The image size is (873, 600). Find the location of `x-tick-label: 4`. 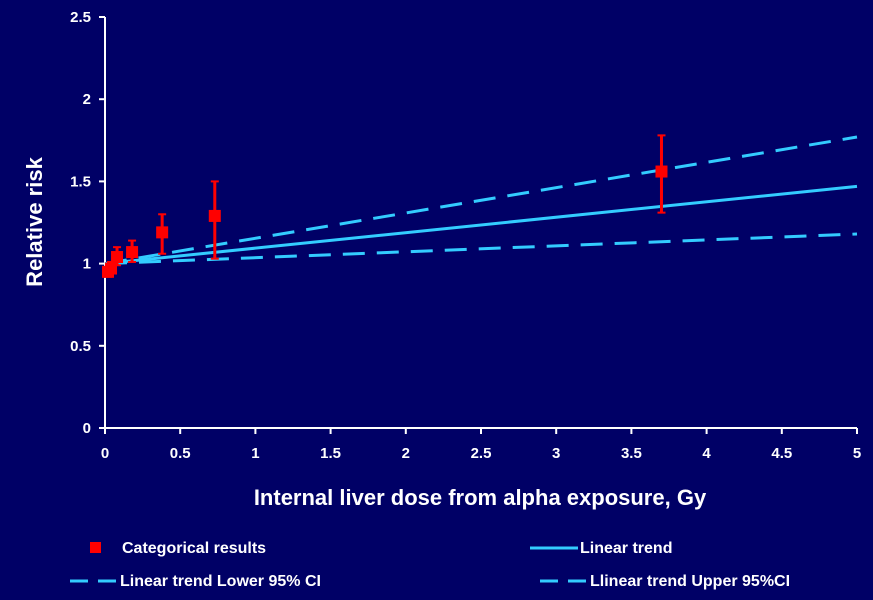

x-tick-label: 4 is located at coordinates (706, 453).